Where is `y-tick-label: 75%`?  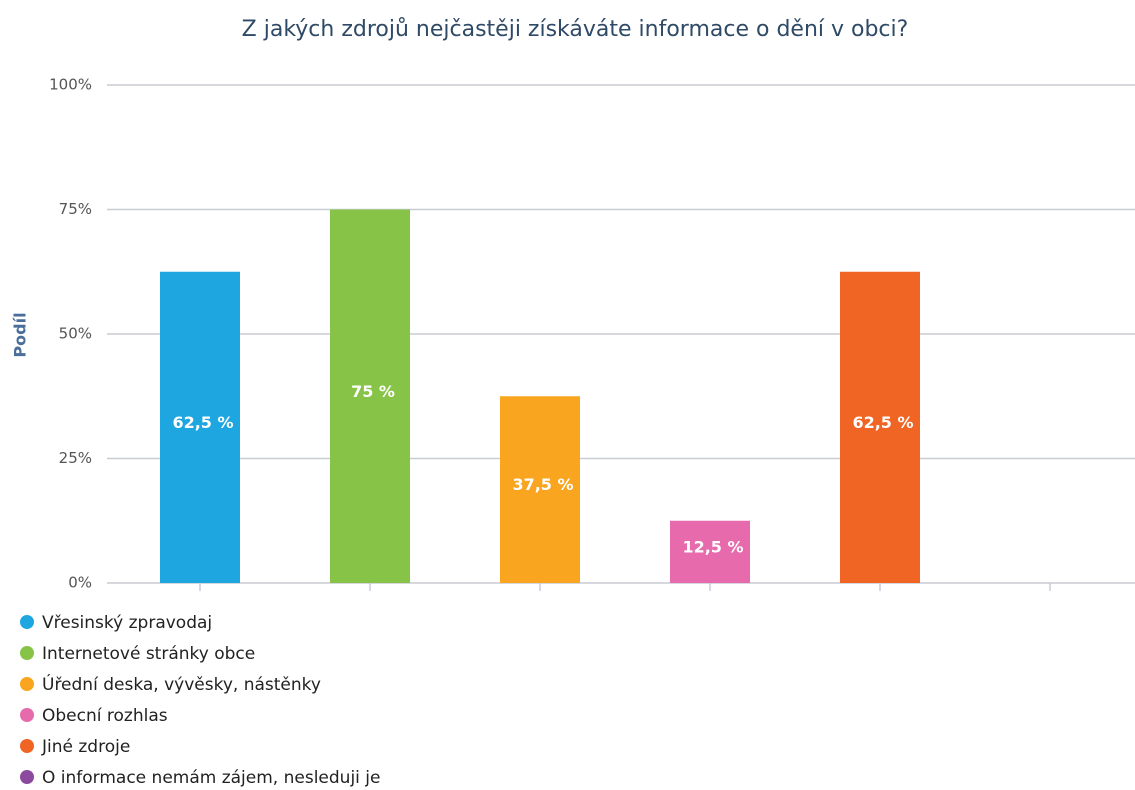
y-tick-label: 75% is located at coordinates (75, 209).